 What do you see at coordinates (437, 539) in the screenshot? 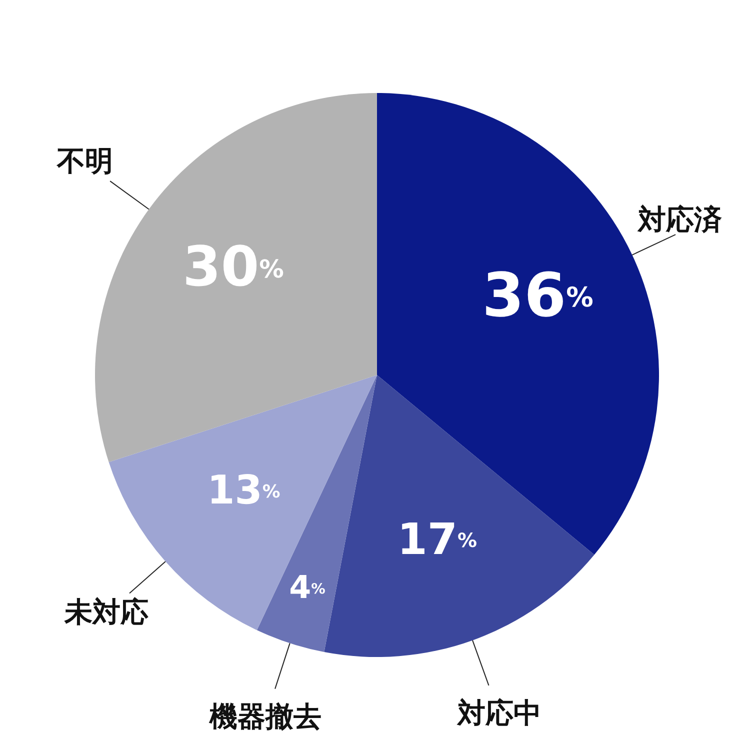
I see `data-label: 17%` at bounding box center [437, 539].